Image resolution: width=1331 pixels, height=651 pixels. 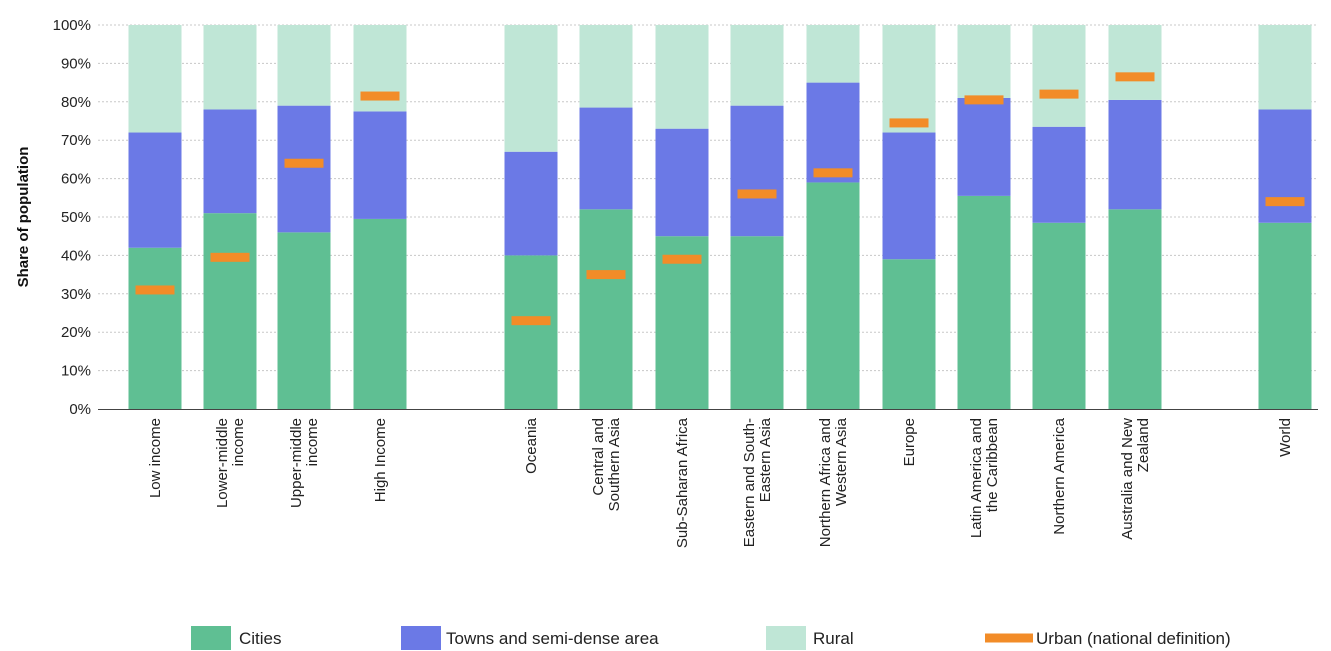 What do you see at coordinates (23, 217) in the screenshot?
I see `y-axis-title: Share of population` at bounding box center [23, 217].